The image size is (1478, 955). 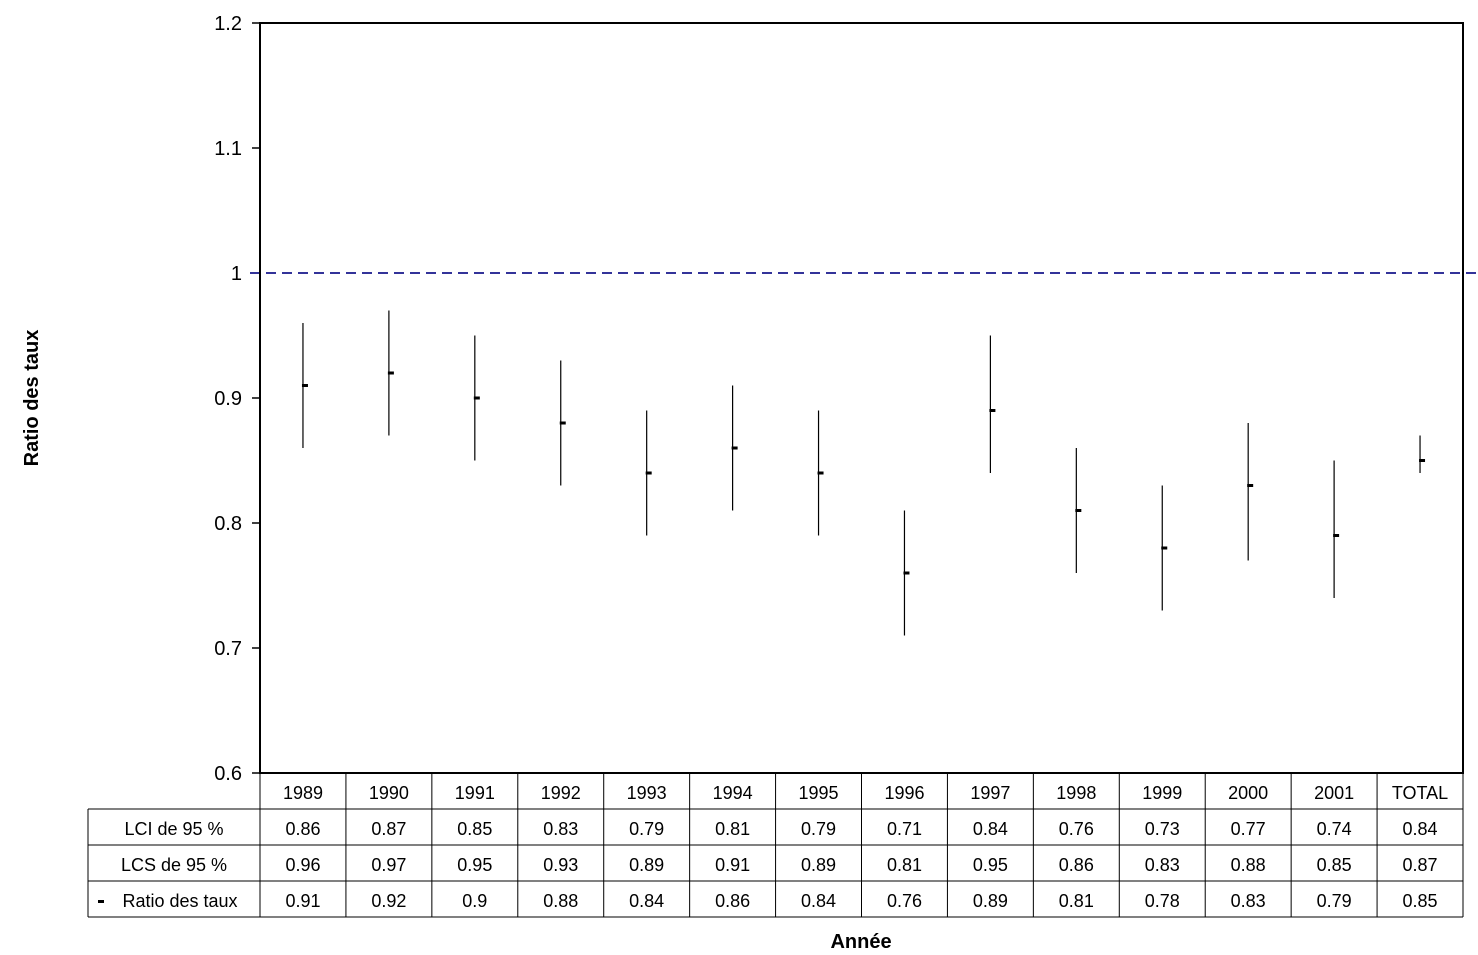 What do you see at coordinates (389, 793) in the screenshot?
I see `table-header-cell: 1990` at bounding box center [389, 793].